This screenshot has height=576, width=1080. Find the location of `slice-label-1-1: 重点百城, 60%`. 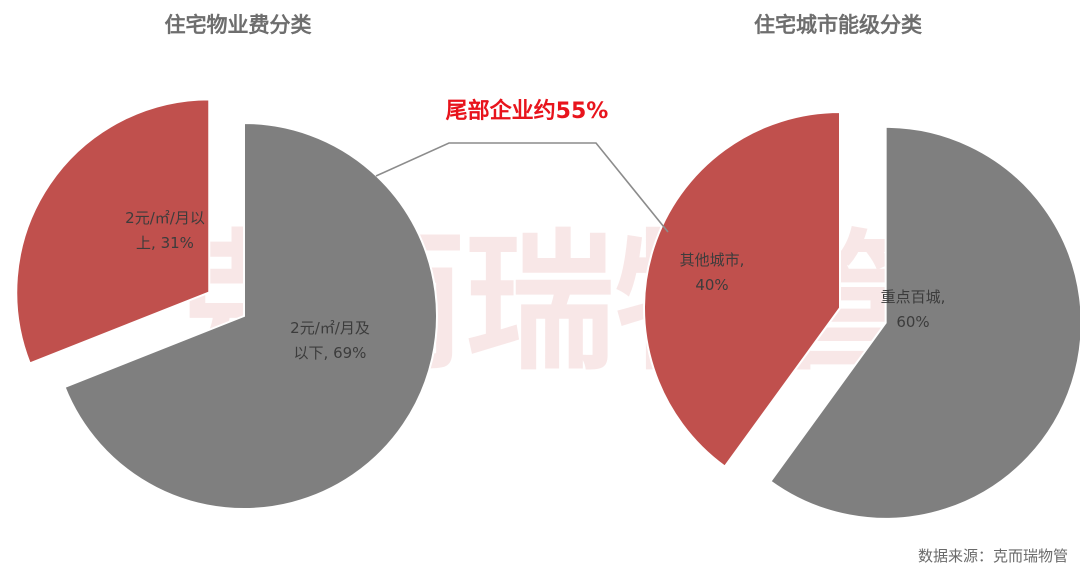

slice-label-1-1: 重点百城, 60% is located at coordinates (913, 309).